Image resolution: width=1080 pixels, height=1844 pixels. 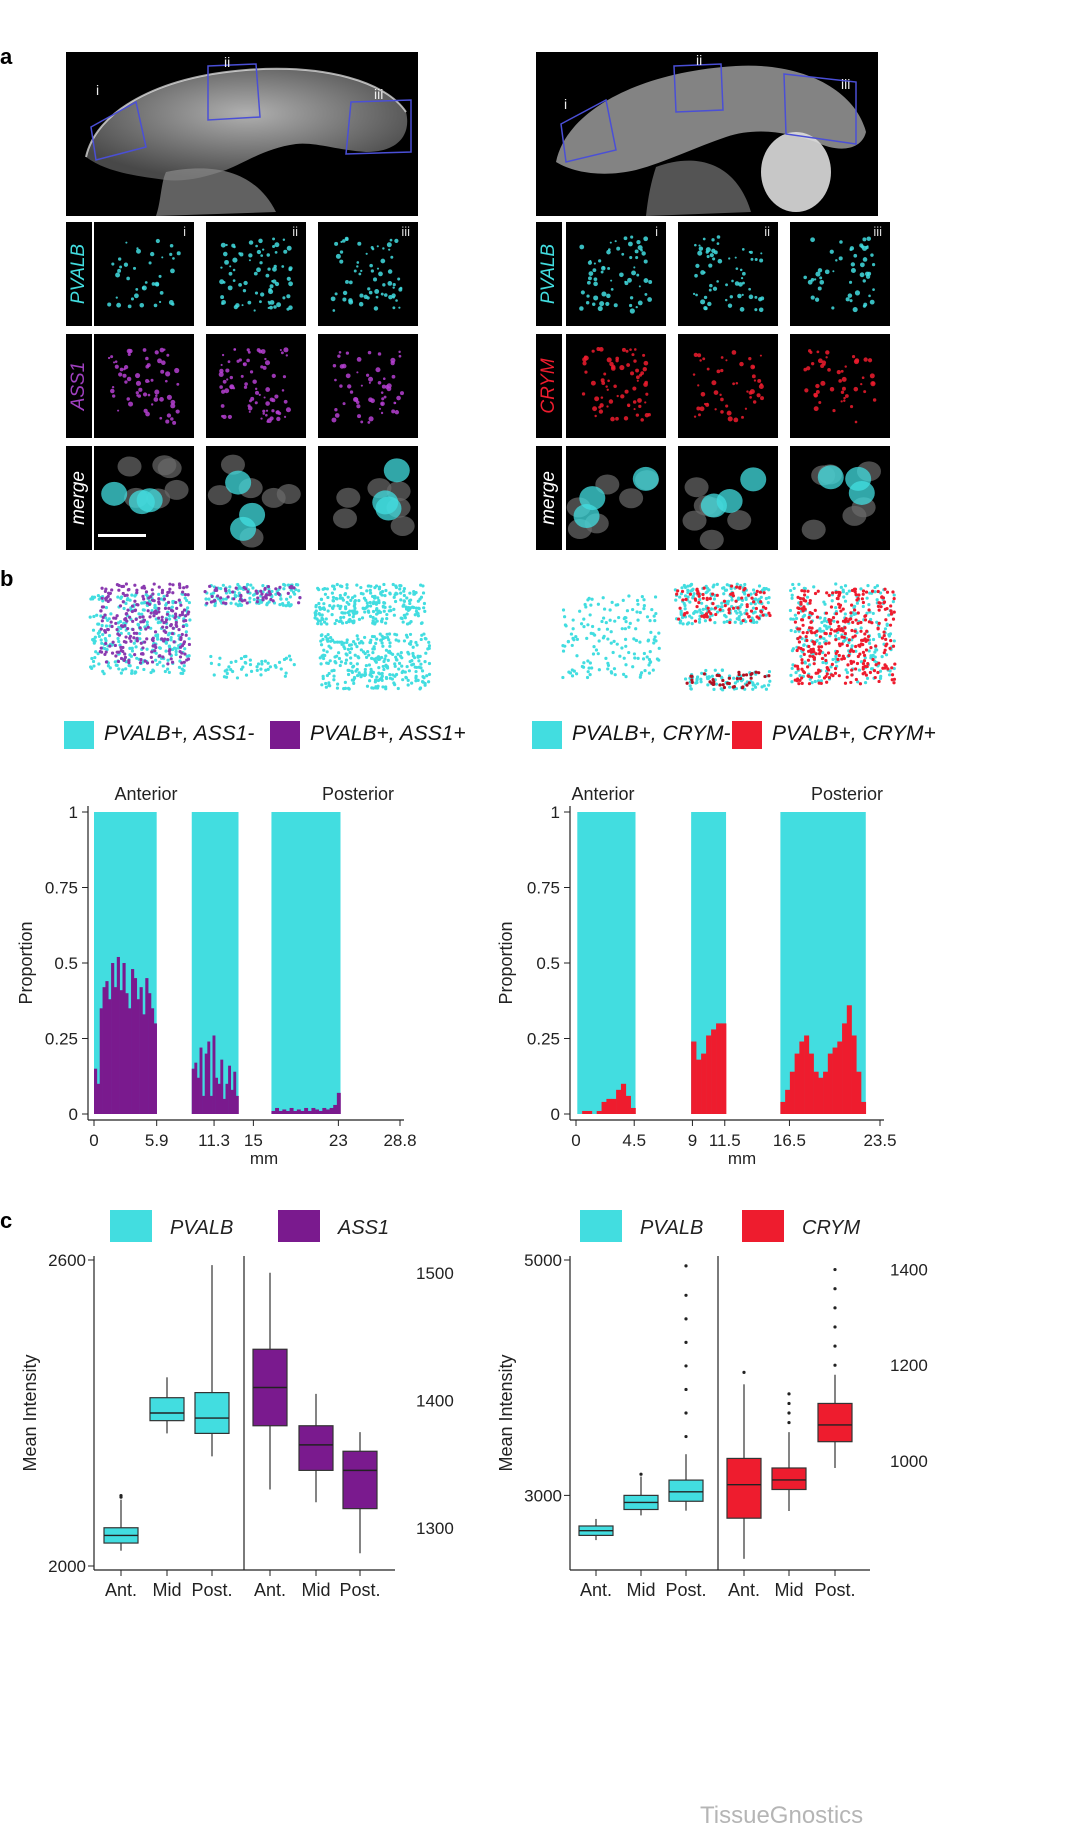 What do you see at coordinates (739, 520) in the screenshot?
I see `nucleus-blob` at bounding box center [739, 520].